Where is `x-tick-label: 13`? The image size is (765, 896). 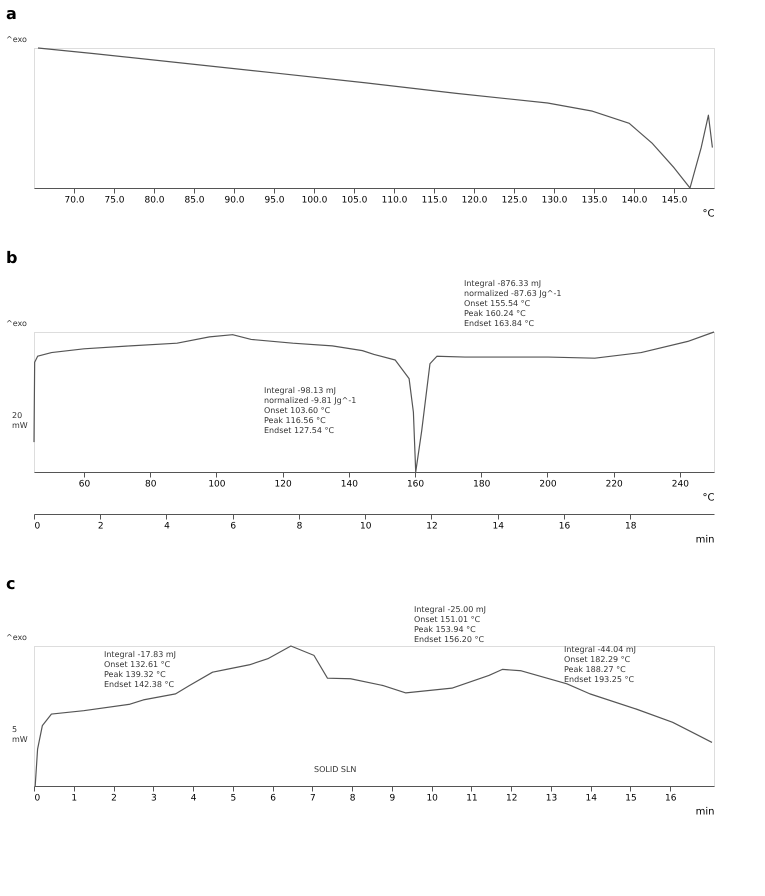 x-tick-label: 13 is located at coordinates (552, 799).